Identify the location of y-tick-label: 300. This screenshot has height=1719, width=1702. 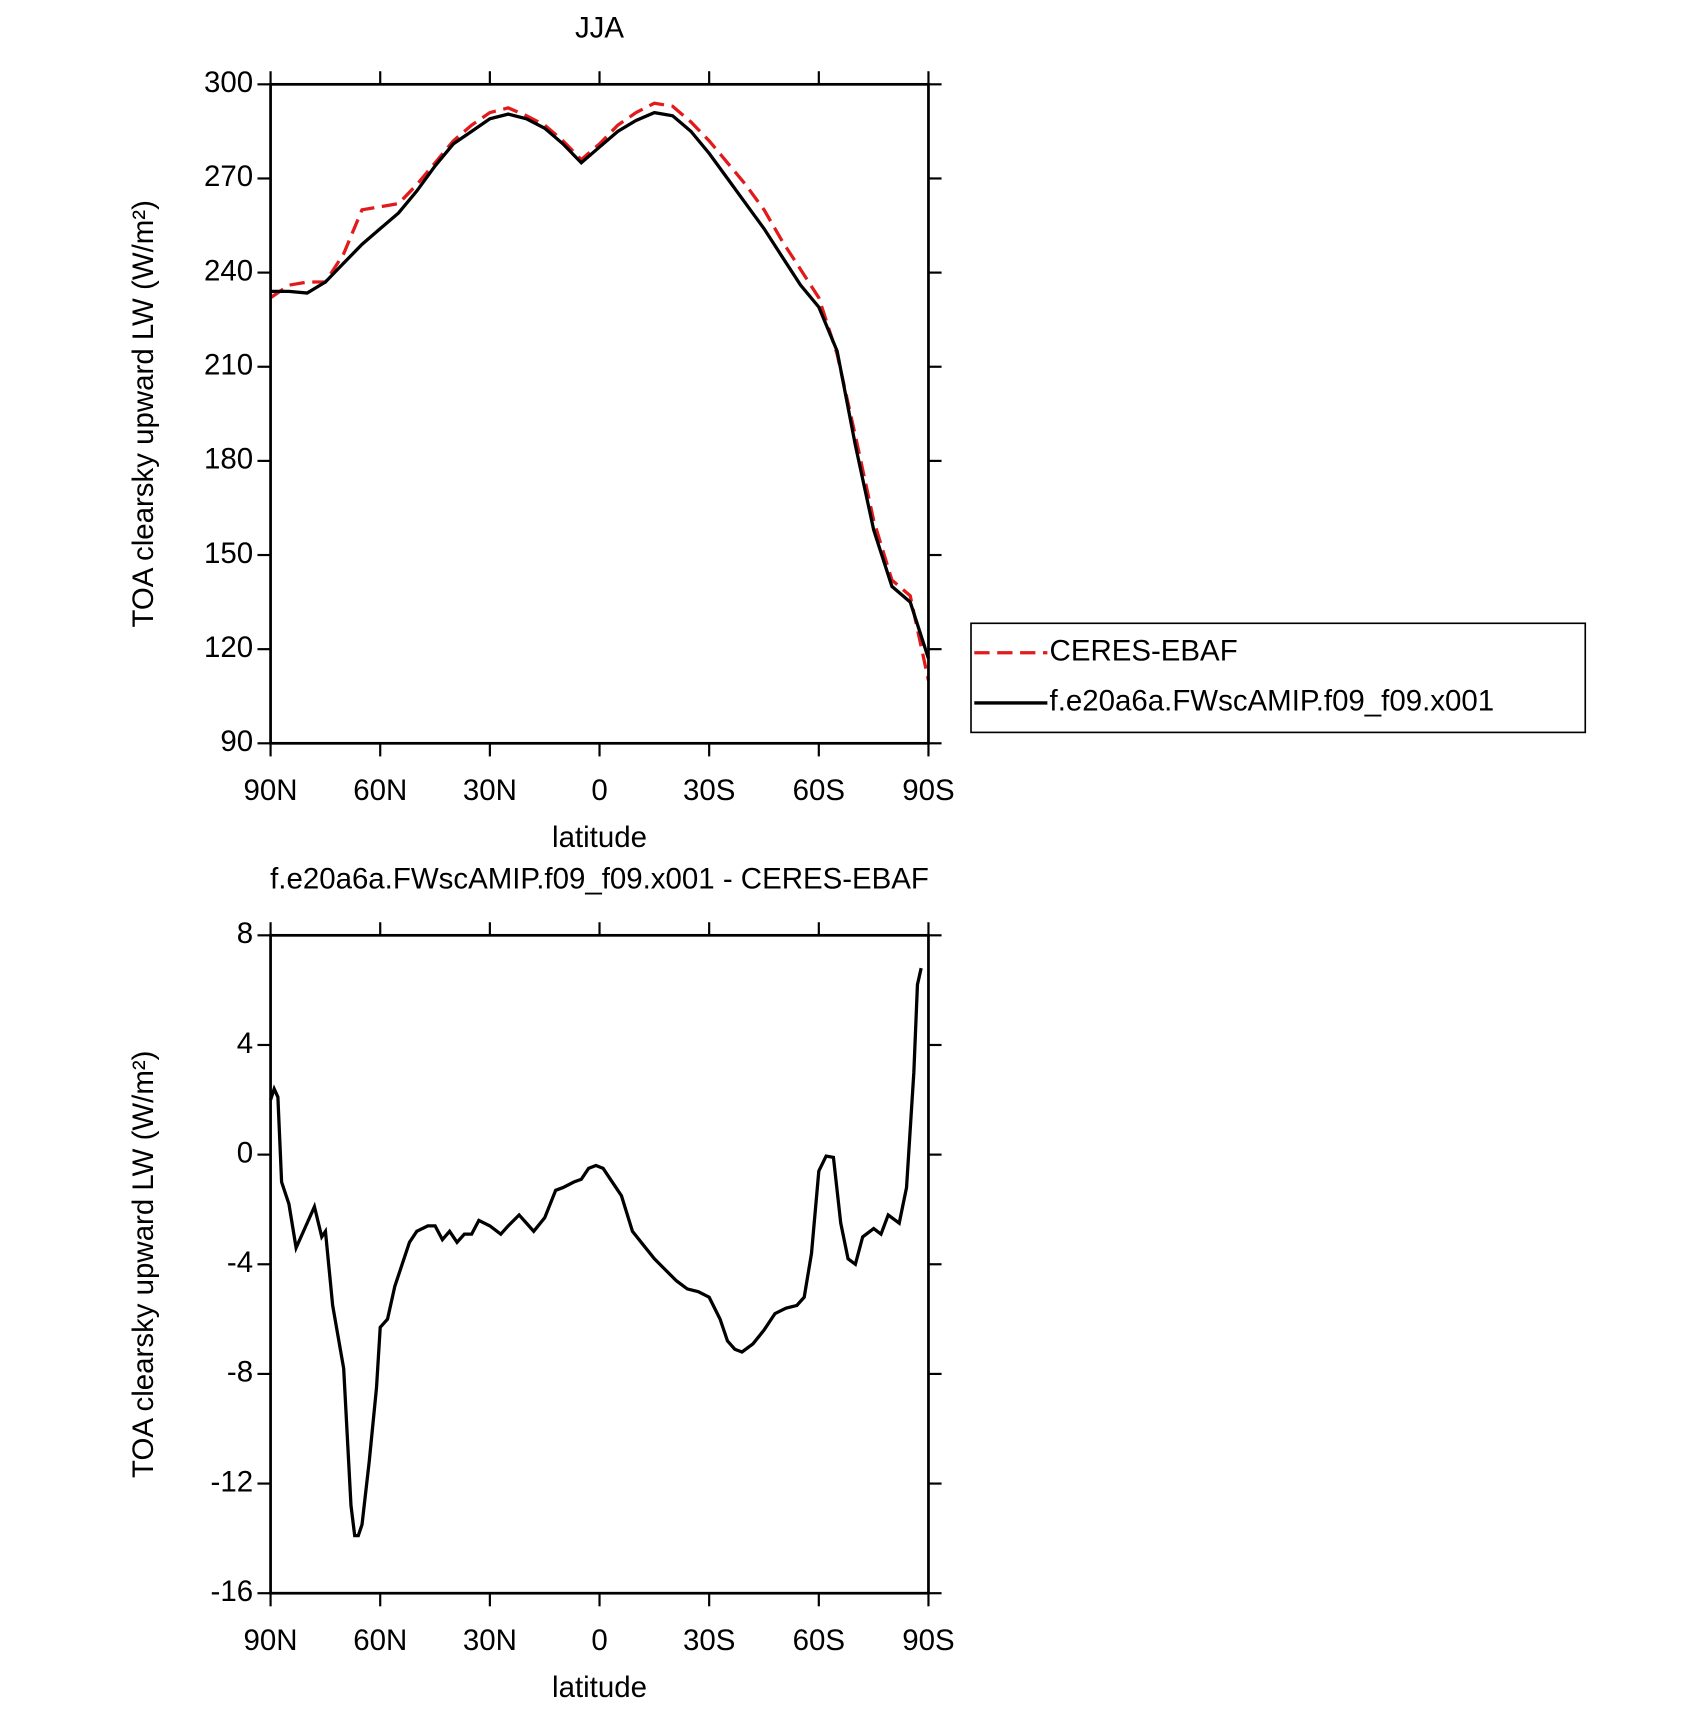
(228, 82).